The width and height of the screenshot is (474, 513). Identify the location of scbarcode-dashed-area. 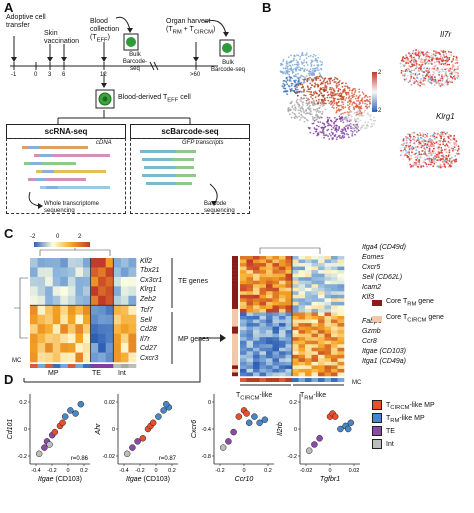
(190, 176).